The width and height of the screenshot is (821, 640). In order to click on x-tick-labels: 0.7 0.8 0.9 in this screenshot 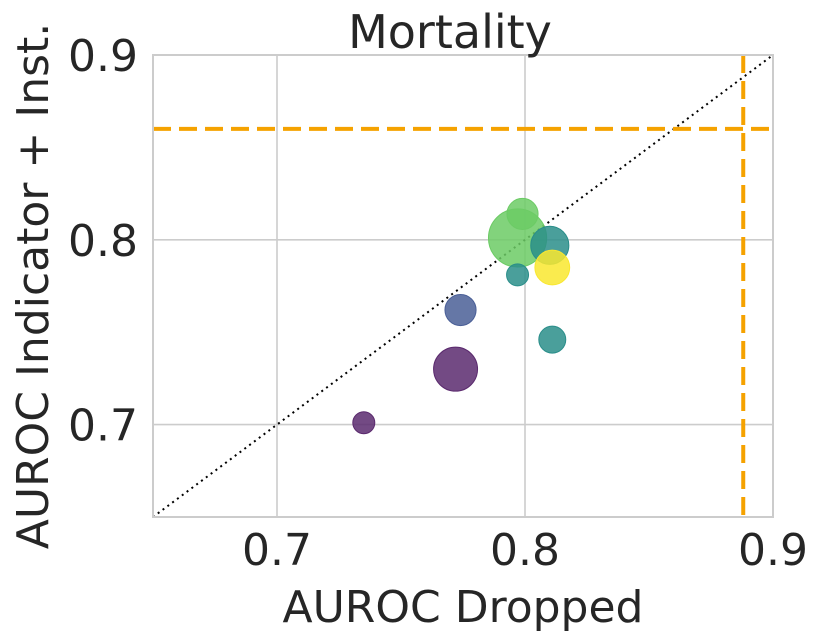, I will do `click(525, 550)`.